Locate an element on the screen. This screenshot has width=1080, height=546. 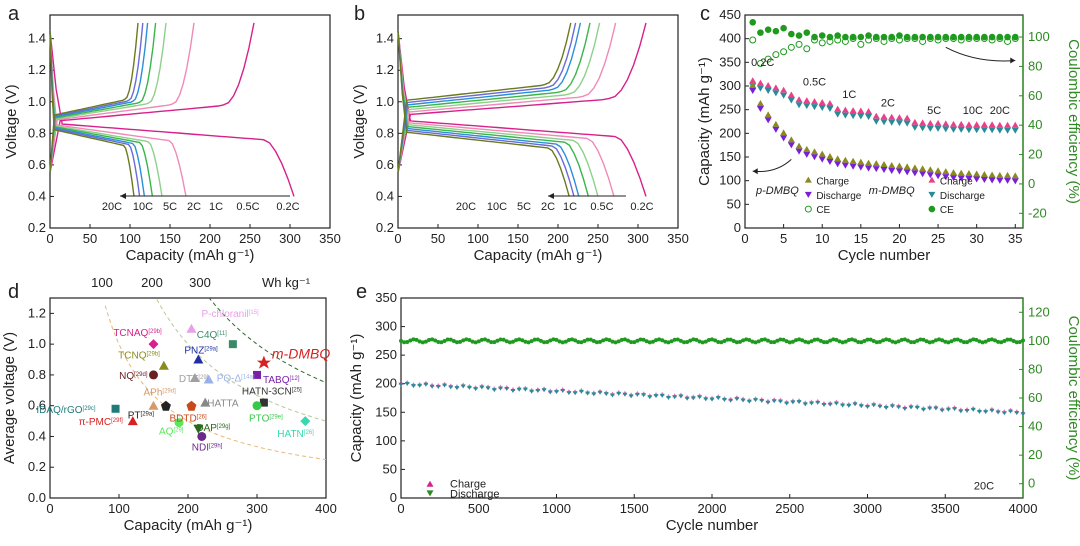
right-tick-label: 60 is located at coordinates (1035, 95).